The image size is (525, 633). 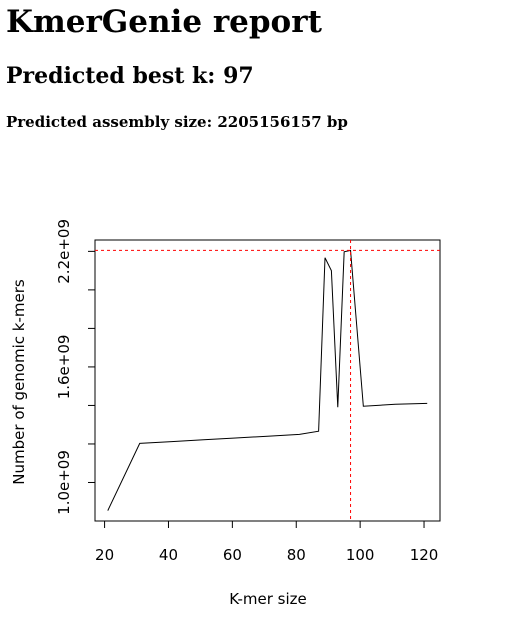 I want to click on x-tick-label: 120, so click(x=424, y=555).